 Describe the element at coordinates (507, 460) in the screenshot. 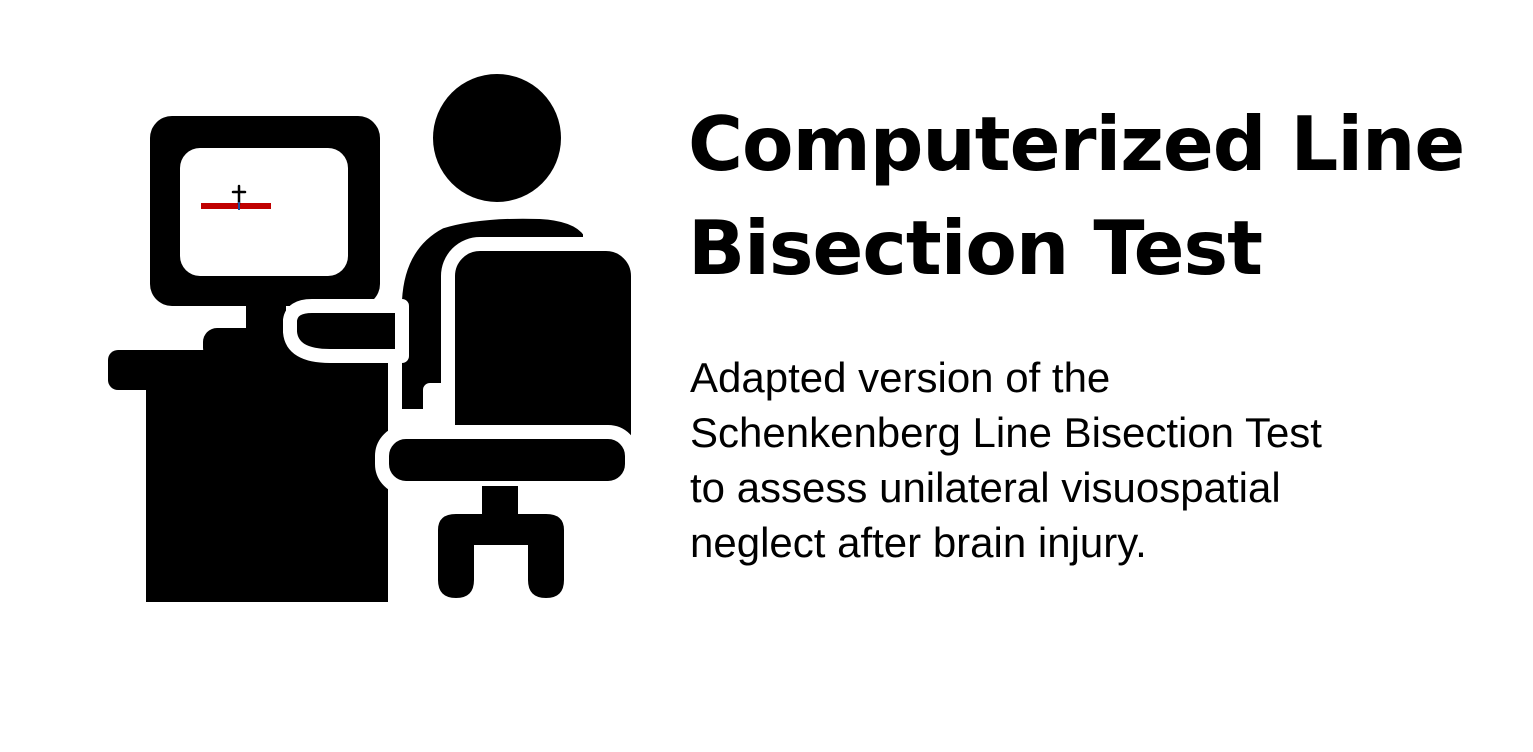

I see `chair-seat` at that location.